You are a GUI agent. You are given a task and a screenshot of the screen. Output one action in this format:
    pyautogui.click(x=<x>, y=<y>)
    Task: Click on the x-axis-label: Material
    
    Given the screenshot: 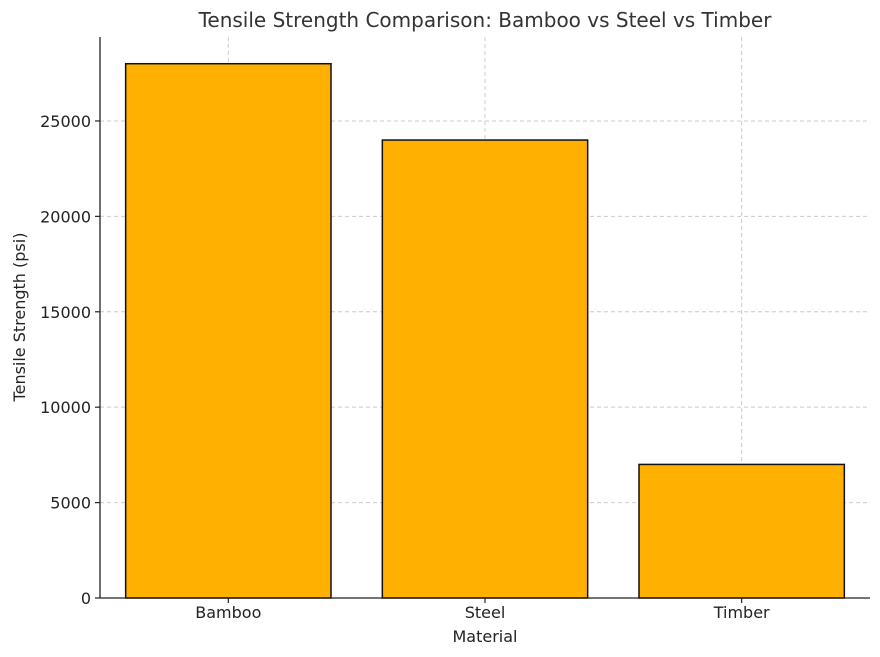 What is the action you would take?
    pyautogui.click(x=485, y=636)
    